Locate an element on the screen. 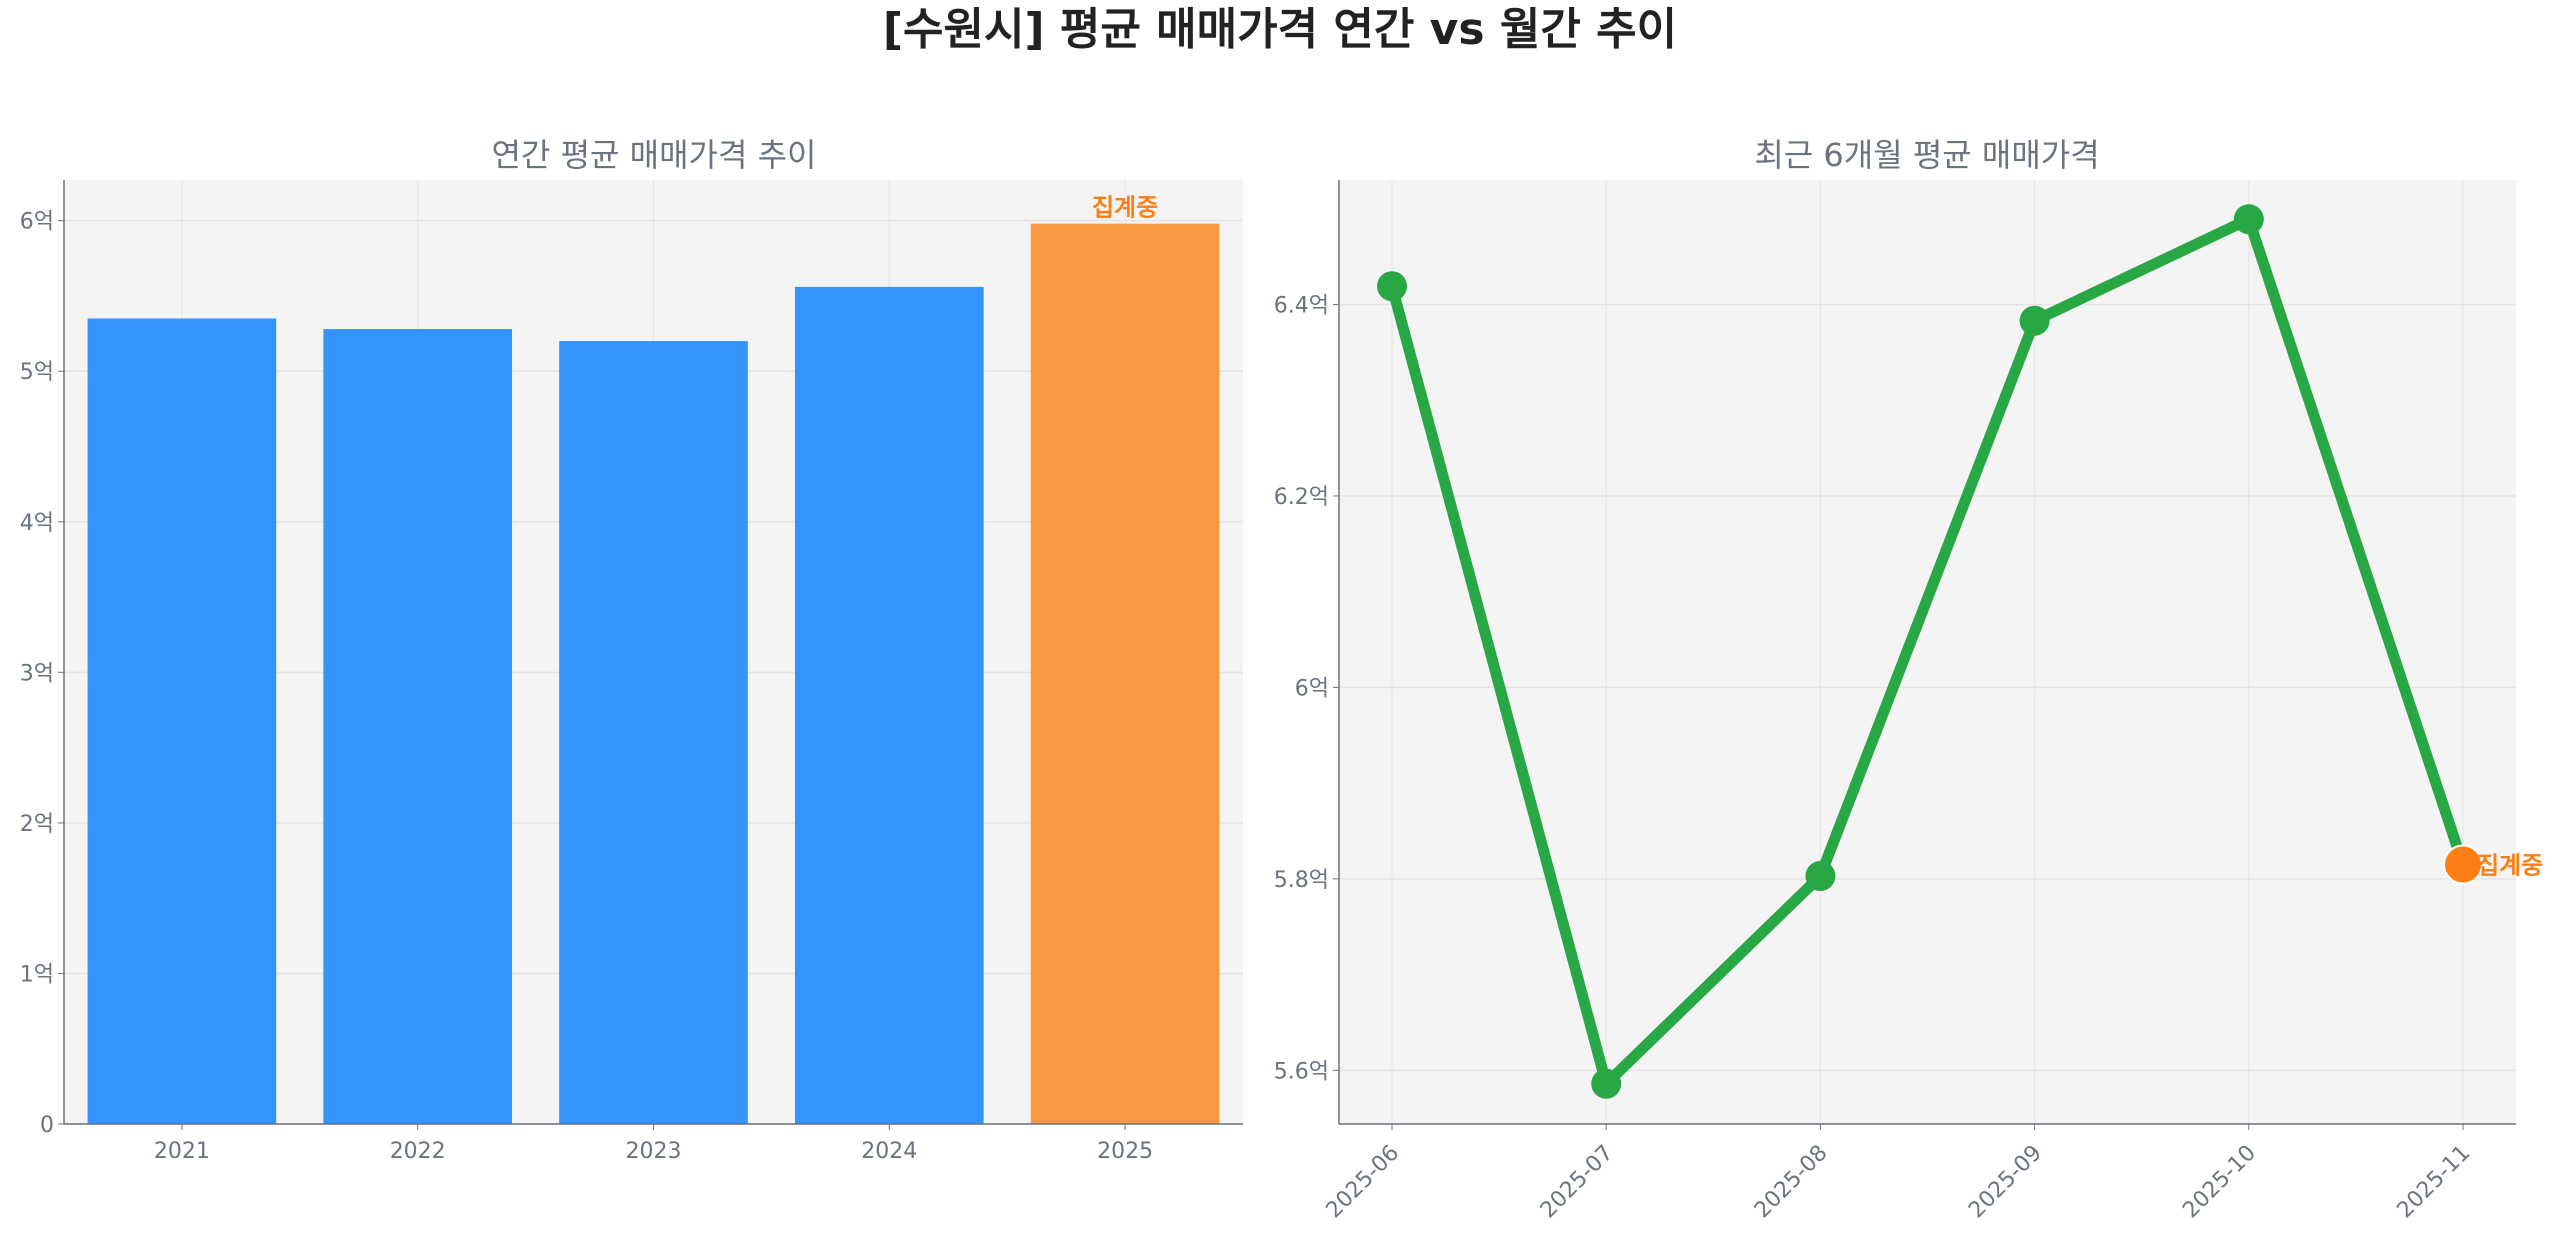 The image size is (2560, 1239). y-tick-label: 2억 is located at coordinates (37, 824).